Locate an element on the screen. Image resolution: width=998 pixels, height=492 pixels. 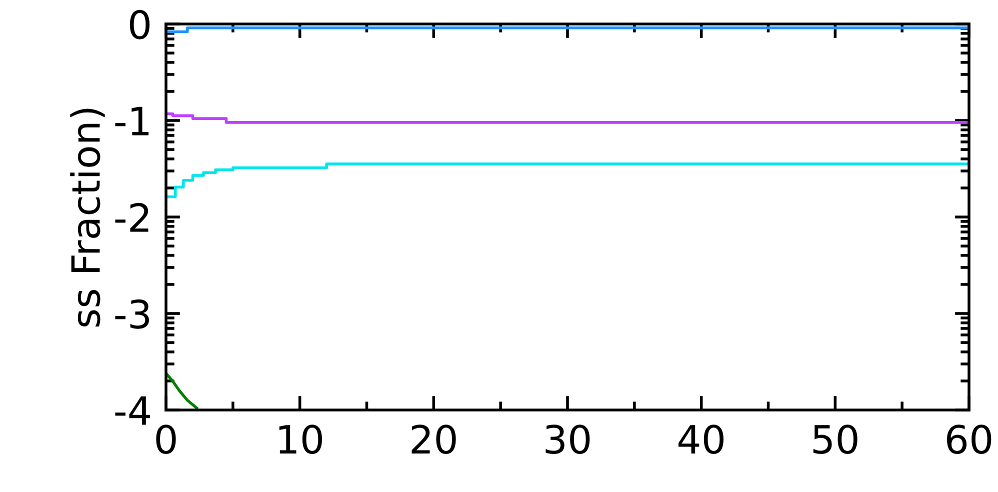
x-tick-label: 60 is located at coordinates (969, 439).